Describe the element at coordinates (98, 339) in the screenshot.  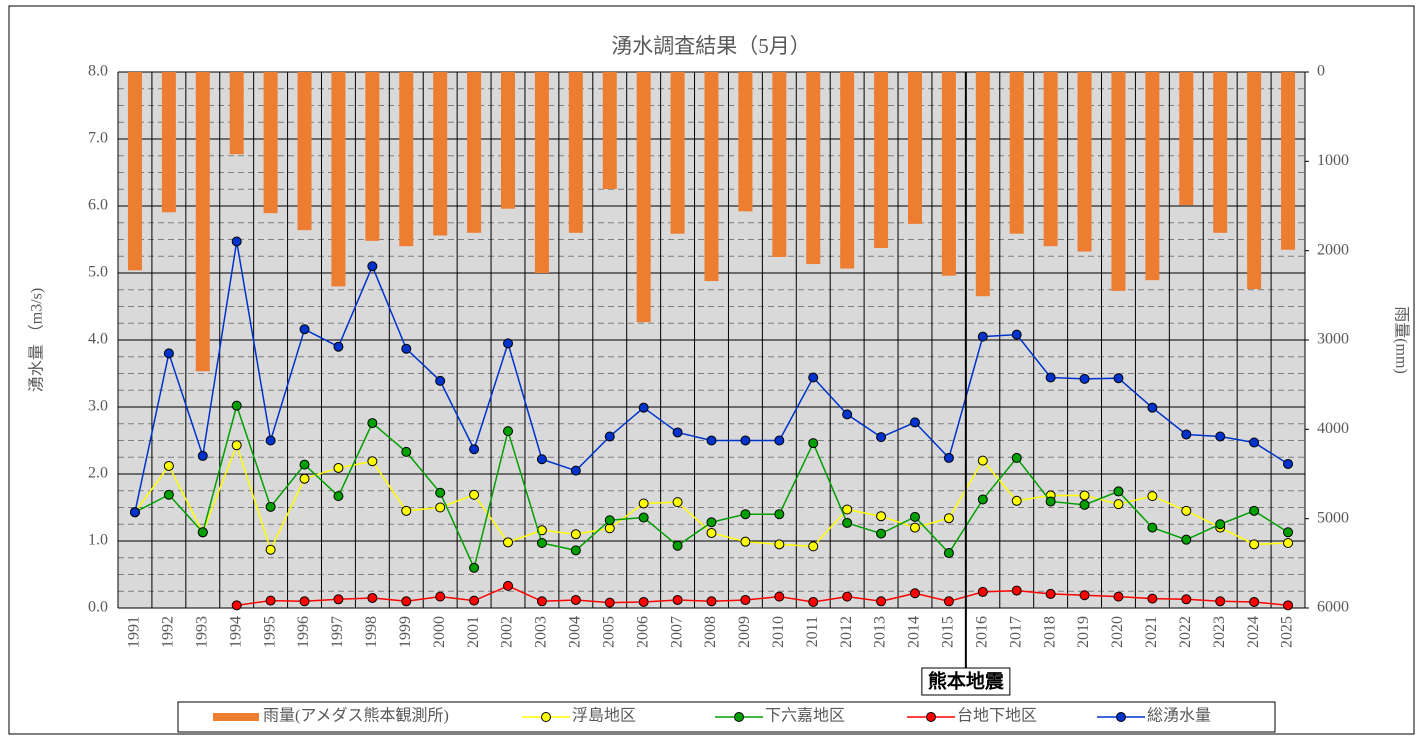
I see `y-tick-label: 4.0` at that location.